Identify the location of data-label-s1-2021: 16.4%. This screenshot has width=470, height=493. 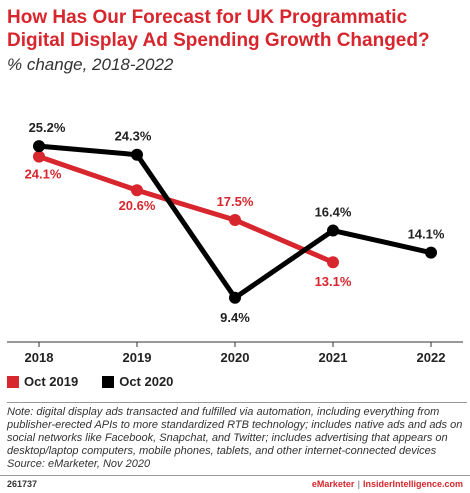
(333, 212).